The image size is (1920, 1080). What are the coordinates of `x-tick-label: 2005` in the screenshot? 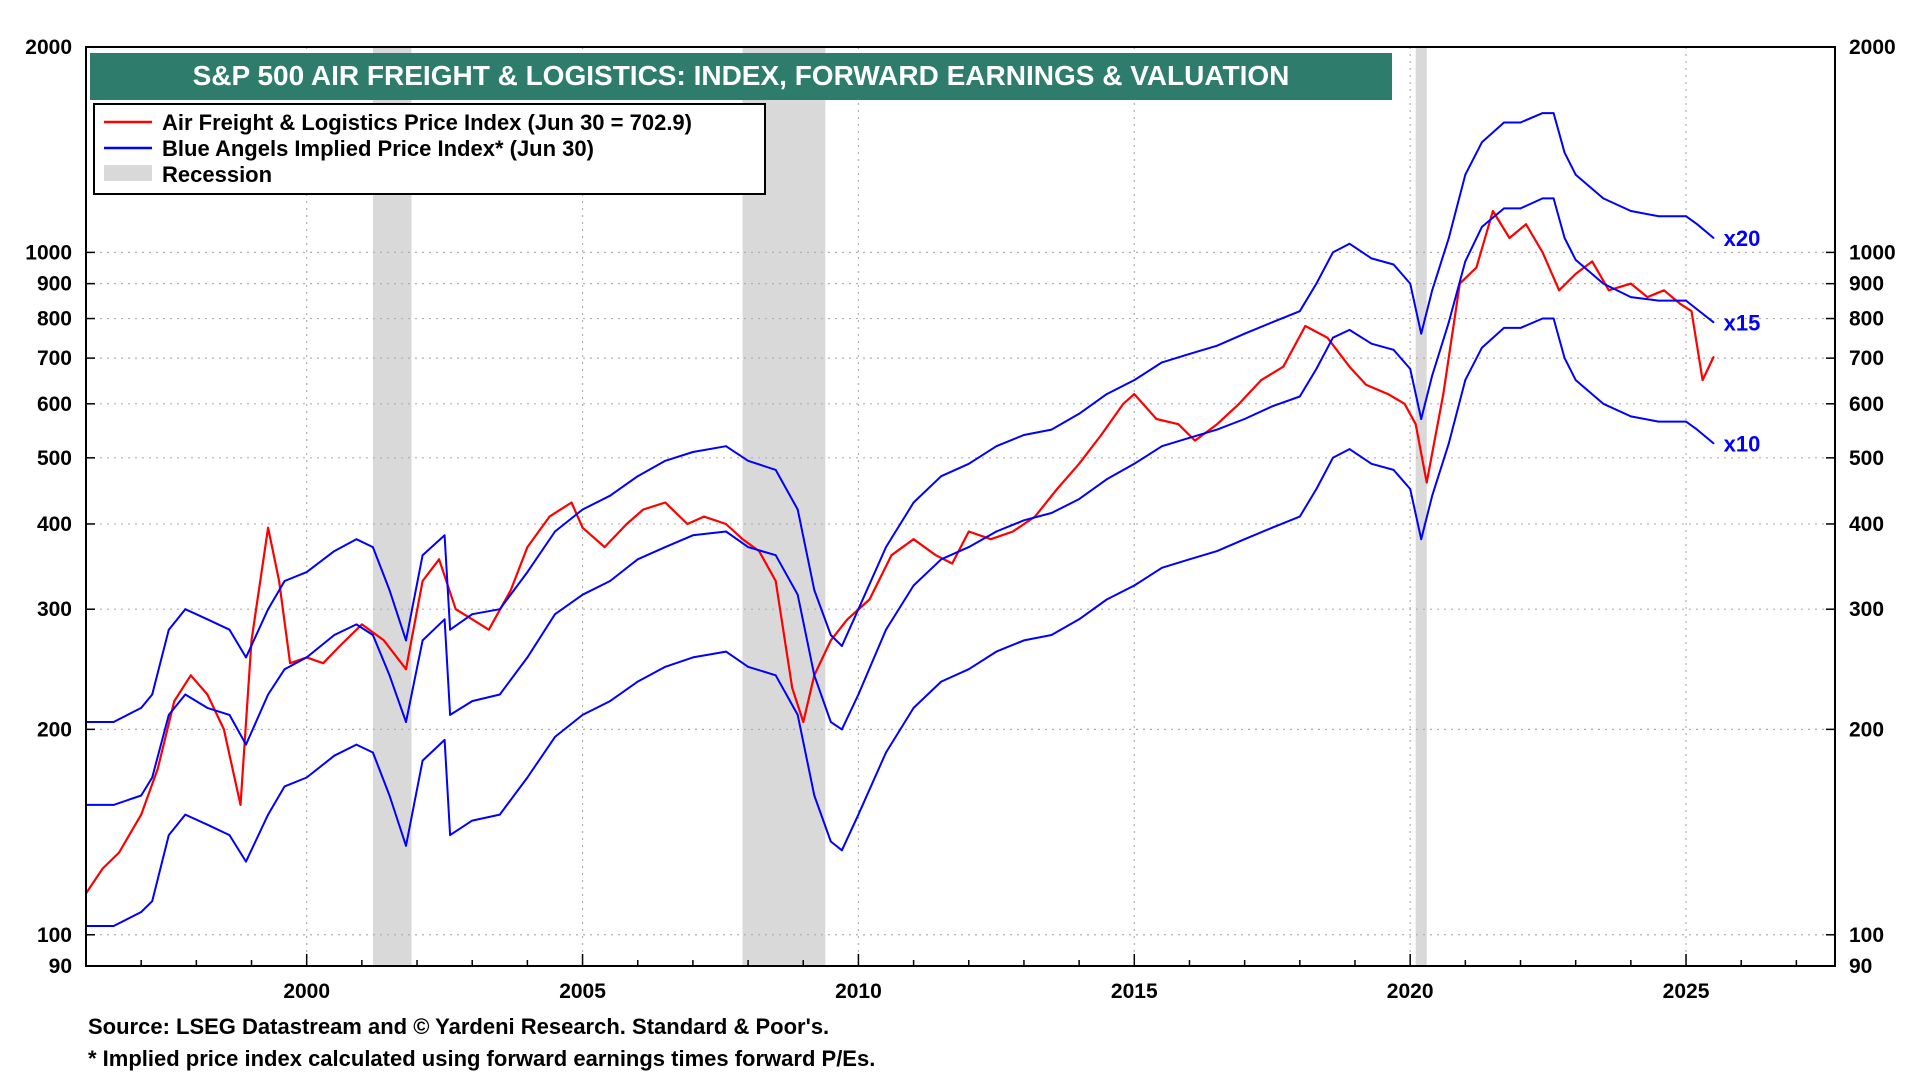 It's located at (582, 991).